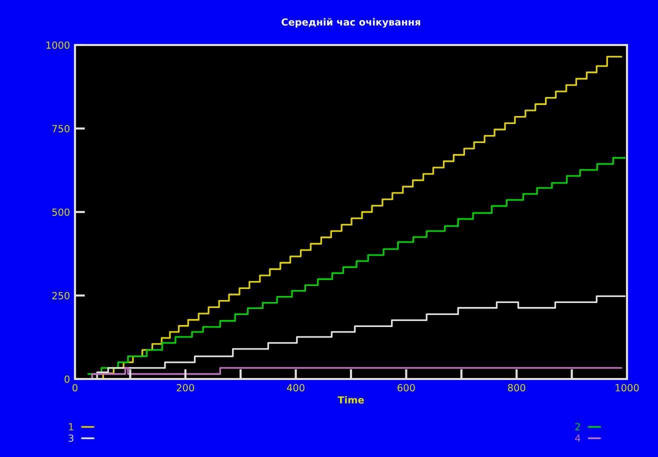 The image size is (658, 457). What do you see at coordinates (185, 388) in the screenshot?
I see `x-tick-label: 200` at bounding box center [185, 388].